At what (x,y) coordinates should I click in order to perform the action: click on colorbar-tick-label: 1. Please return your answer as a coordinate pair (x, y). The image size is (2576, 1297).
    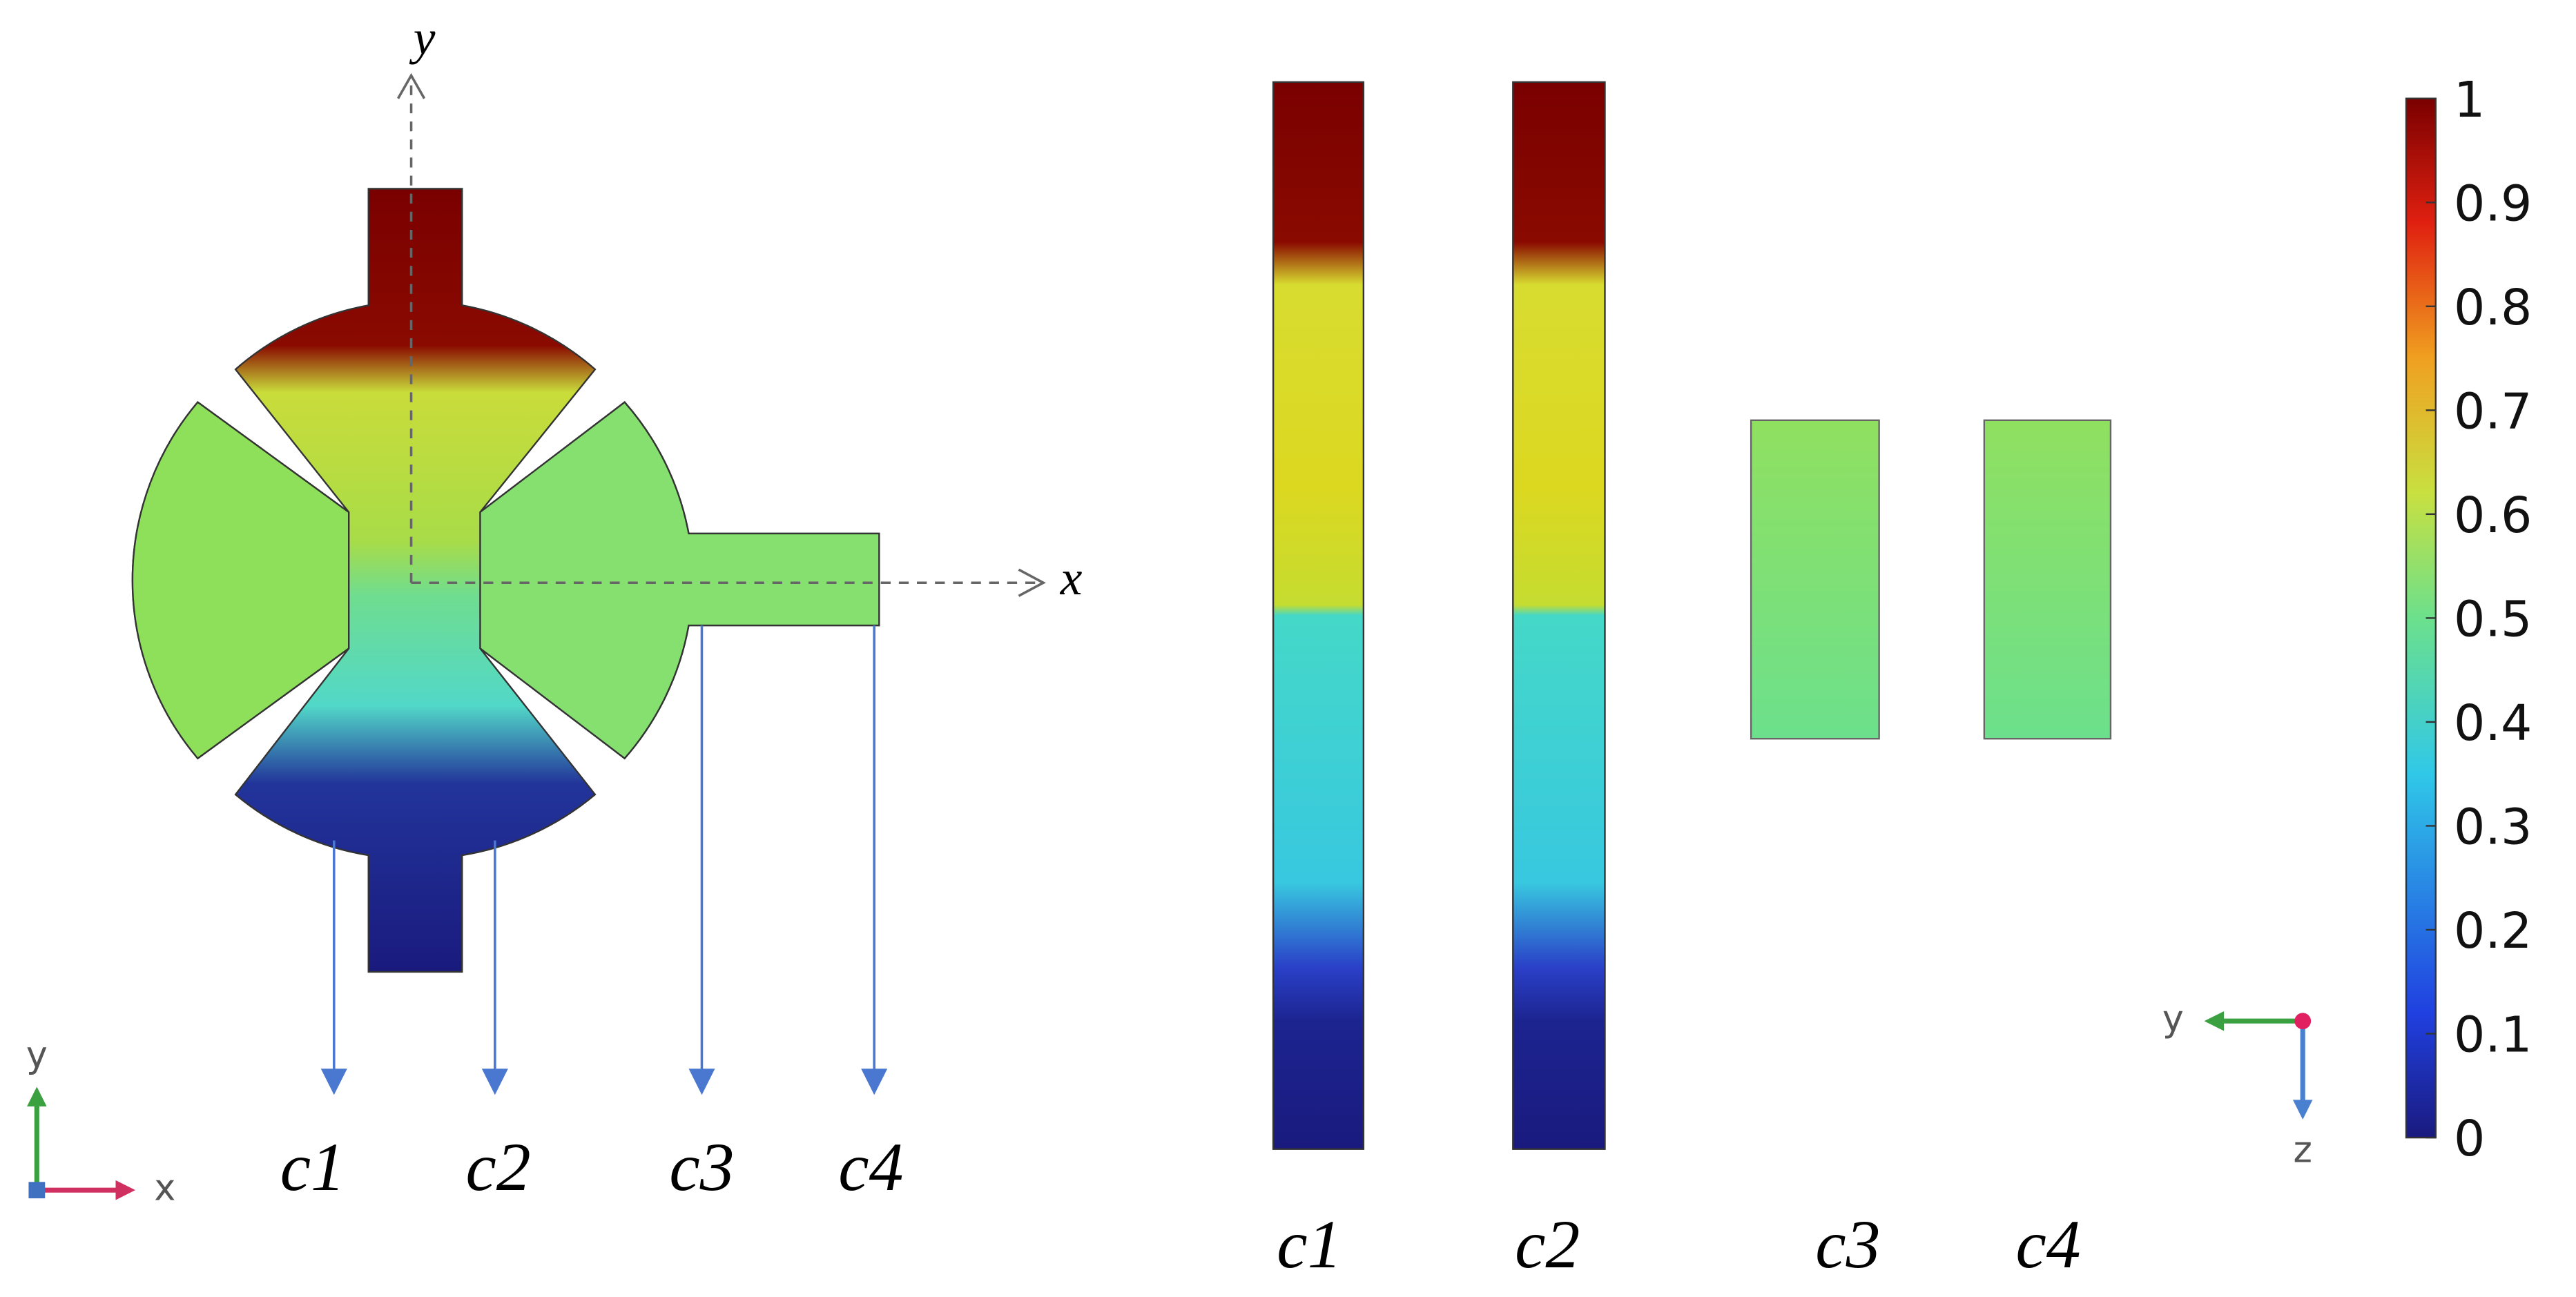
    Looking at the image, I should click on (2470, 99).